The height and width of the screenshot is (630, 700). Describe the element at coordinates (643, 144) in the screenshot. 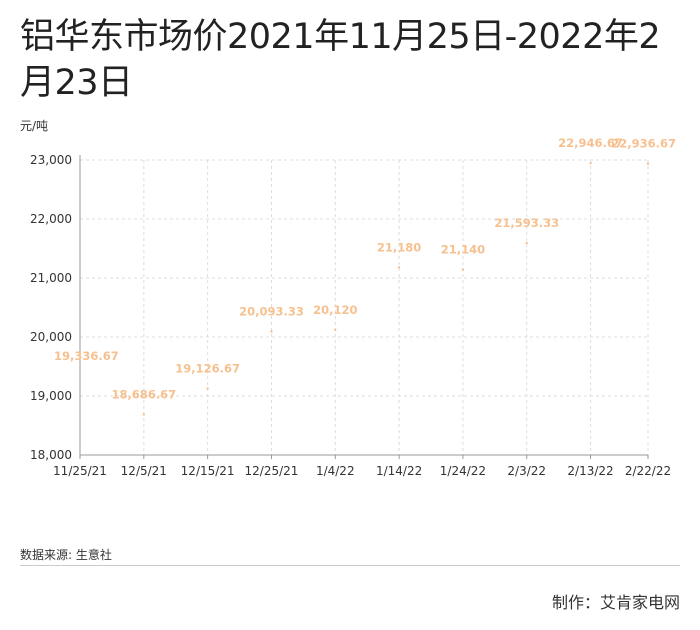

I see `data-label: 22,936.67` at that location.